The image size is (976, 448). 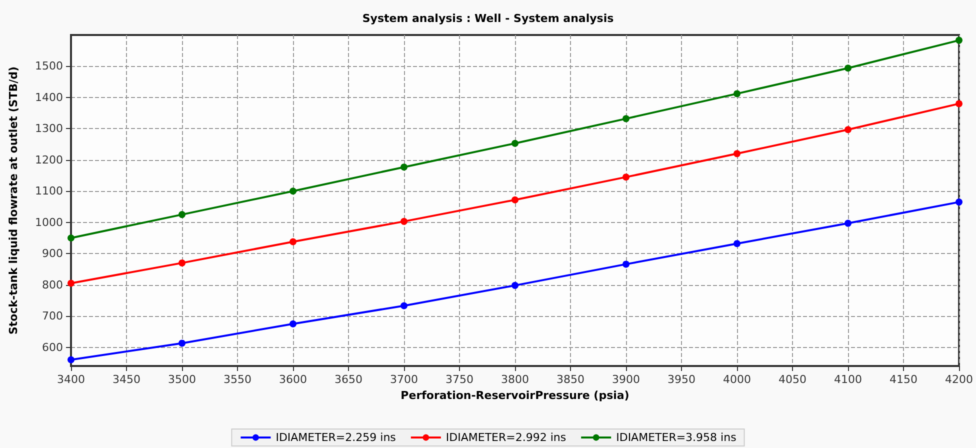 I want to click on x-tick-label: 3650, so click(x=348, y=379).